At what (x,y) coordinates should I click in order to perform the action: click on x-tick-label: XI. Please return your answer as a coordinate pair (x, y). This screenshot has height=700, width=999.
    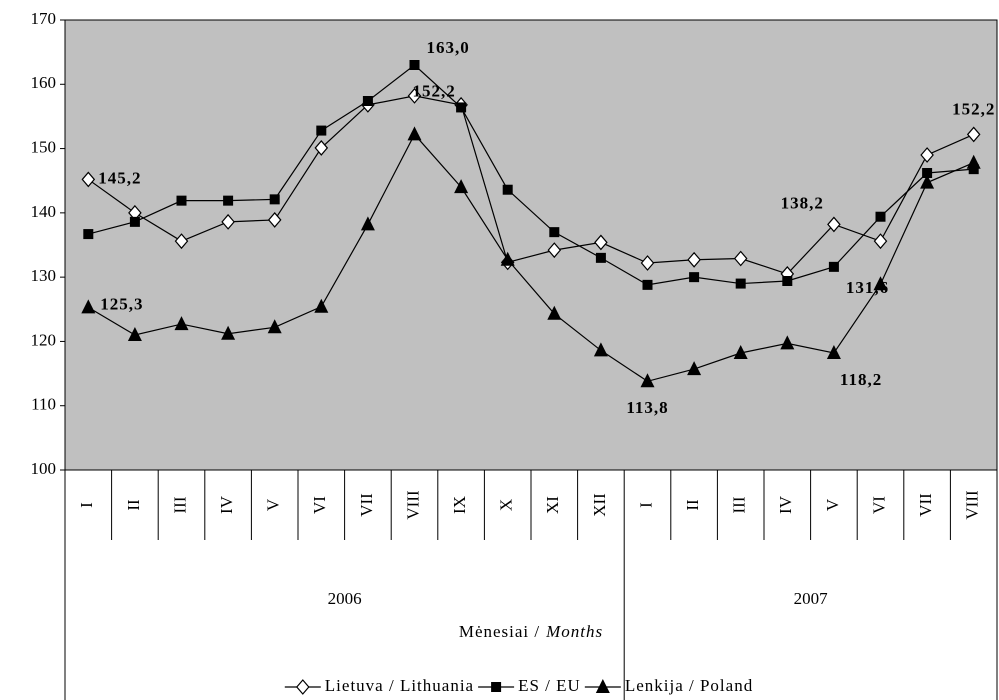
    Looking at the image, I should click on (552, 505).